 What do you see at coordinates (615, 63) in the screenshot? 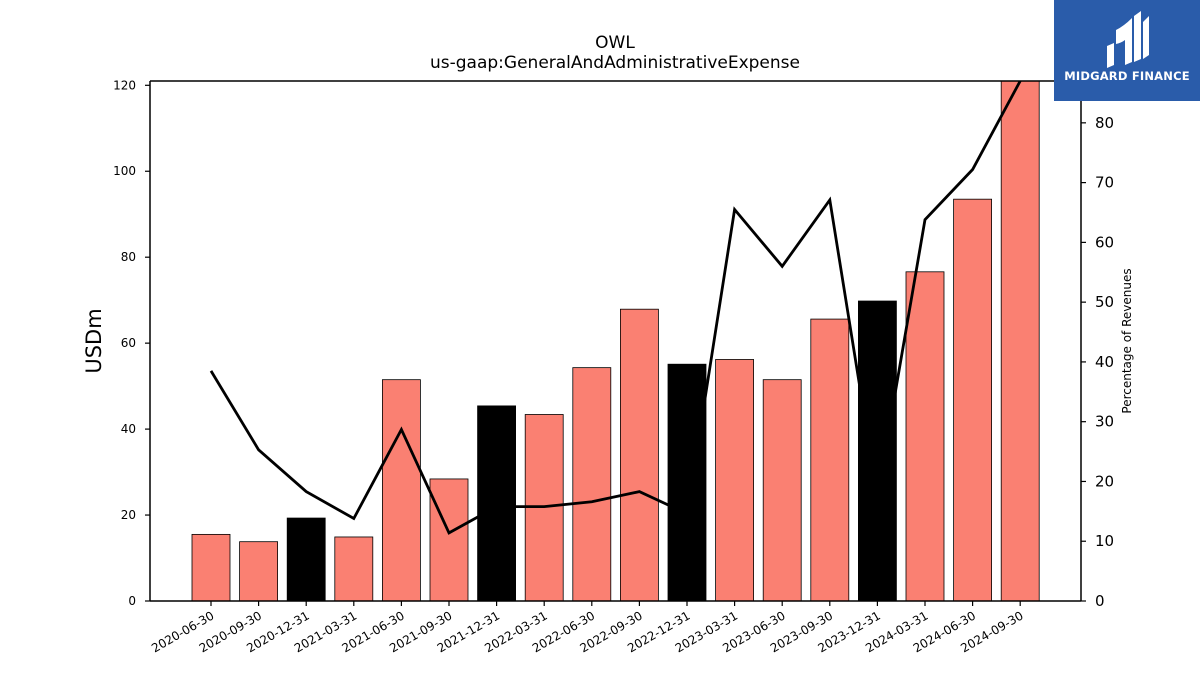
I see `chart-subtitle: us-gaap:GeneralAndAdministrativeExpense` at bounding box center [615, 63].